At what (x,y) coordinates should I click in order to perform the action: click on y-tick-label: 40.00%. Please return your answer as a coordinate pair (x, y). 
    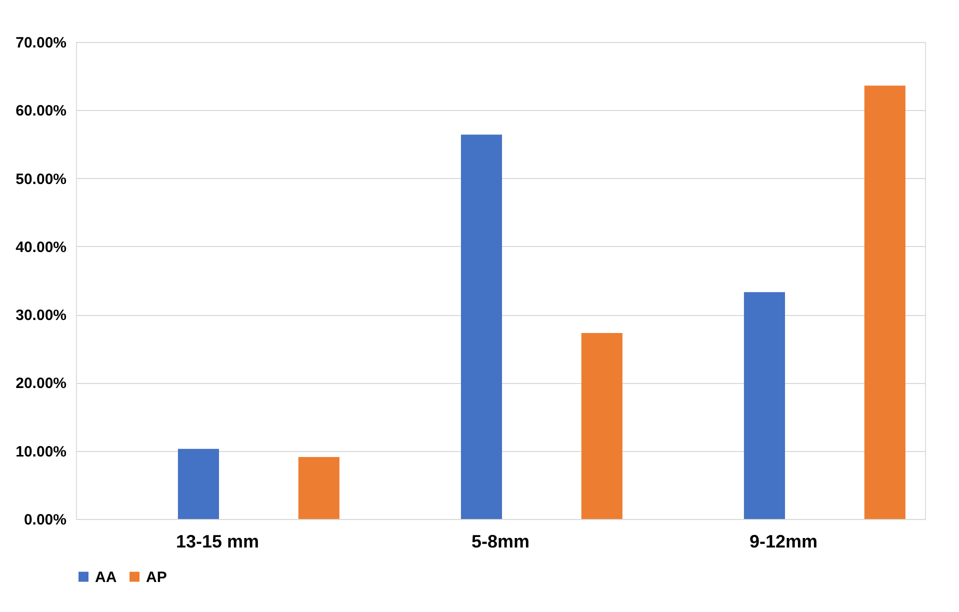
    Looking at the image, I should click on (41, 247).